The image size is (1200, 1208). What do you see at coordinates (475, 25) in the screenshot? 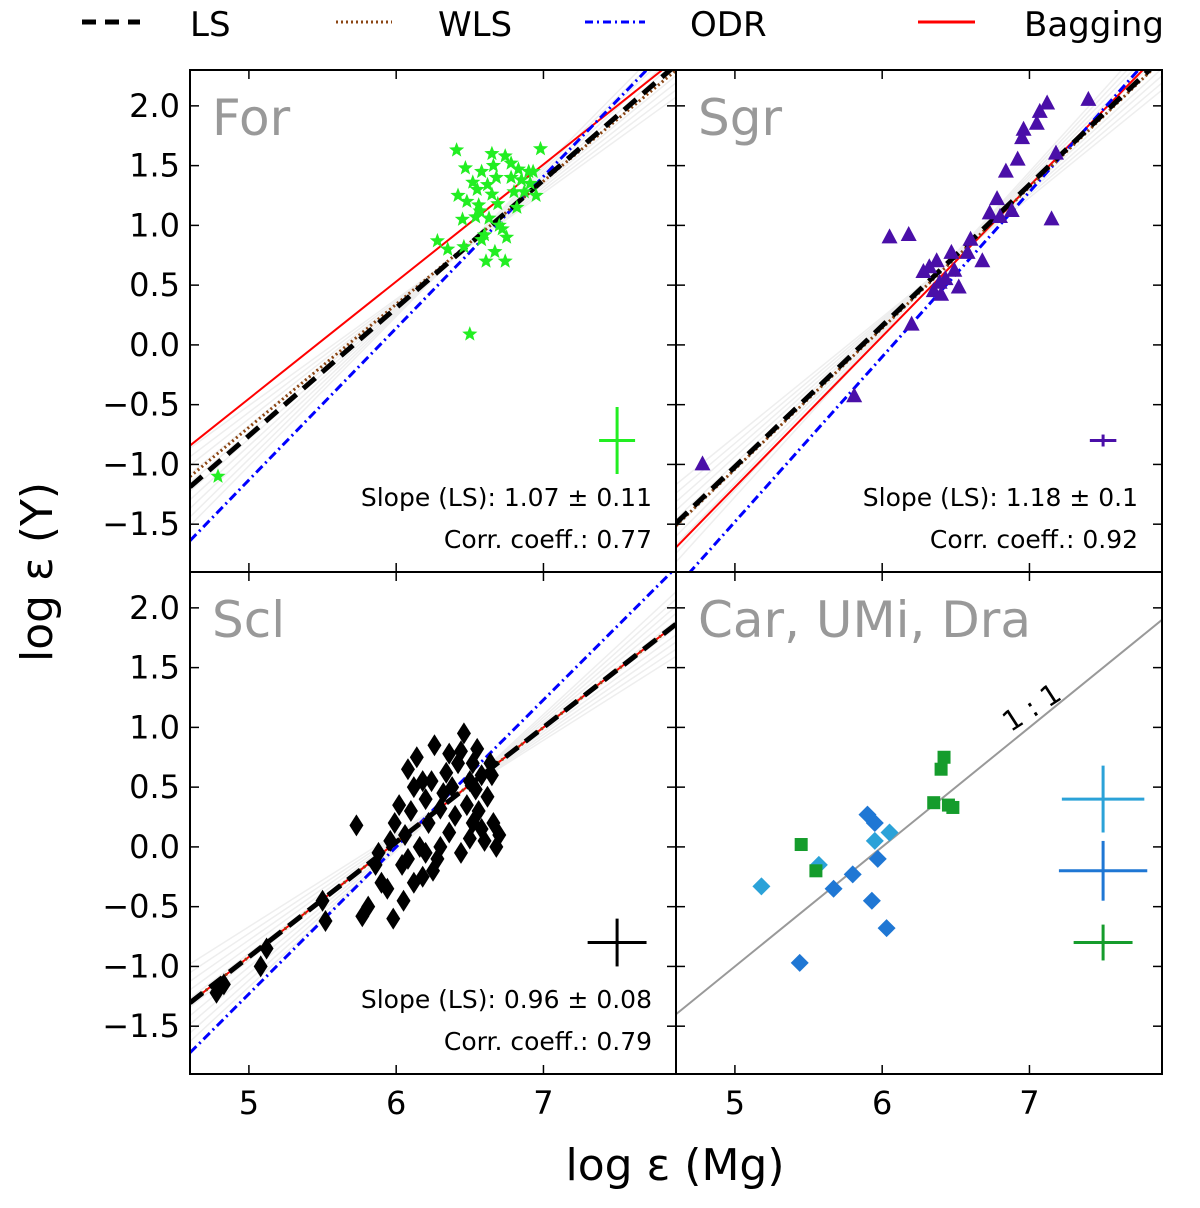
I see `legend-wls-label: WLS` at bounding box center [475, 25].